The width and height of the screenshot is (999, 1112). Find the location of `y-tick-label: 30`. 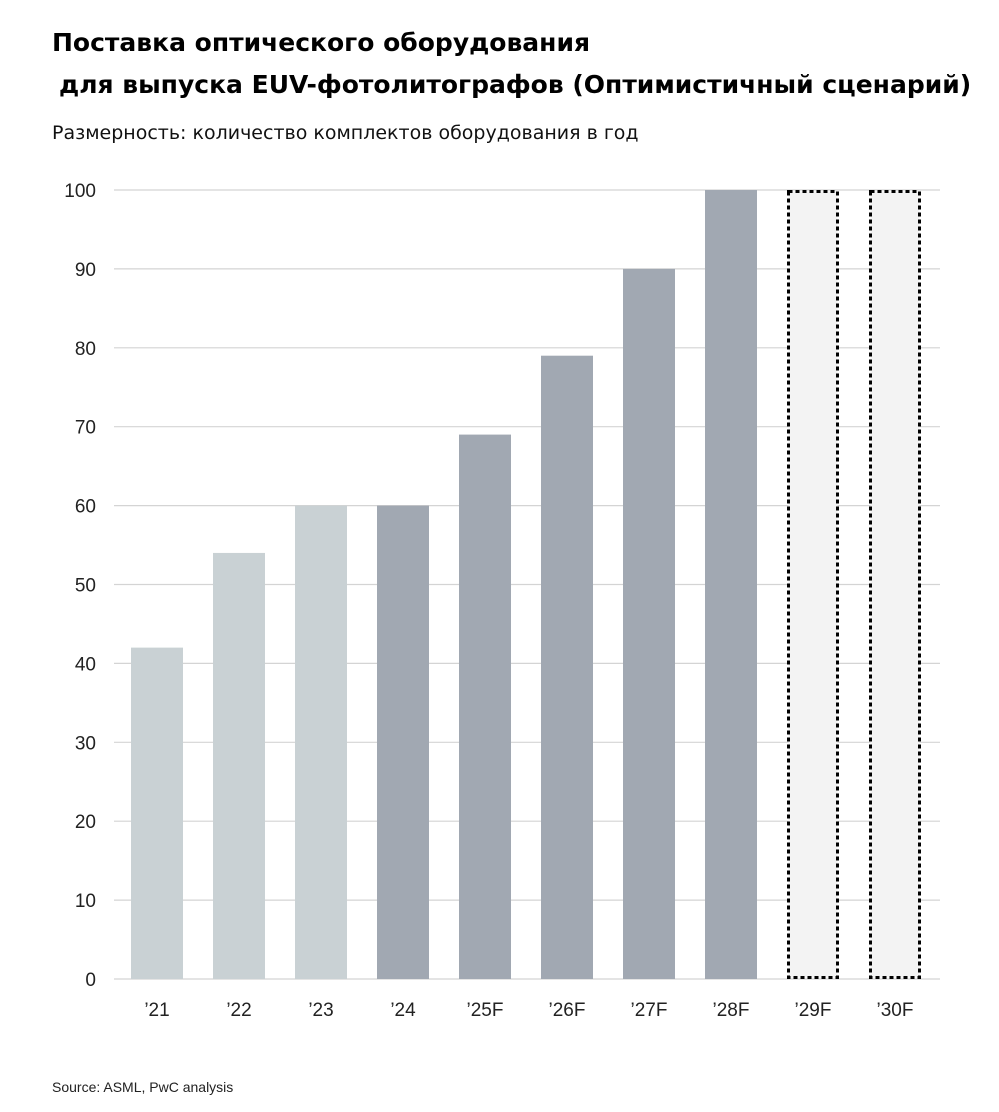

y-tick-label: 30 is located at coordinates (85, 743).